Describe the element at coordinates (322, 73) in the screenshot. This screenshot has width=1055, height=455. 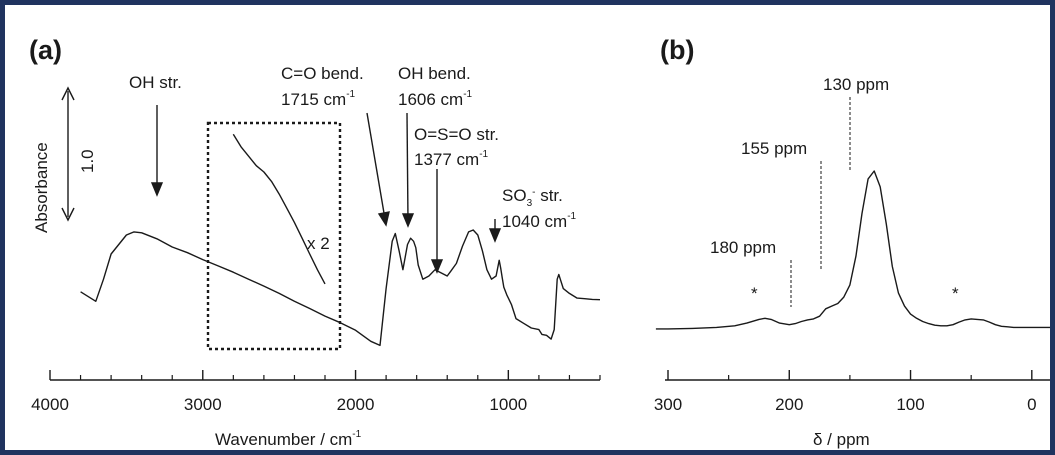
I see `co-bend-label: C=O bend.` at that location.